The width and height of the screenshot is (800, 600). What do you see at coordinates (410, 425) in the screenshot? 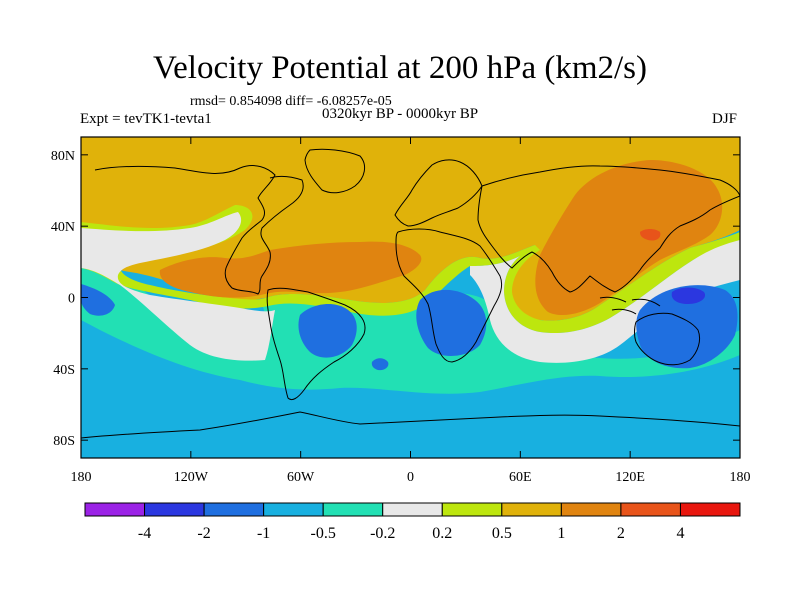
I see `coast-antarctica` at bounding box center [410, 425].